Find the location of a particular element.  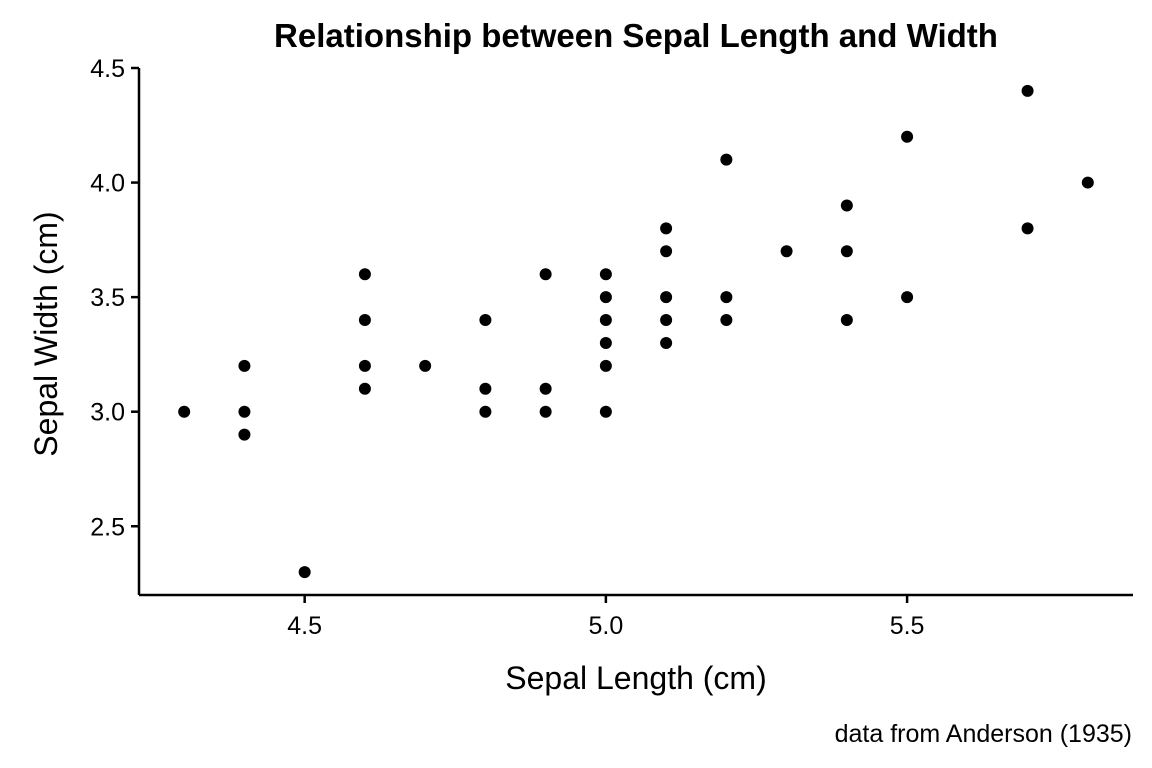

x-tick-label: 4.5 is located at coordinates (304, 626).